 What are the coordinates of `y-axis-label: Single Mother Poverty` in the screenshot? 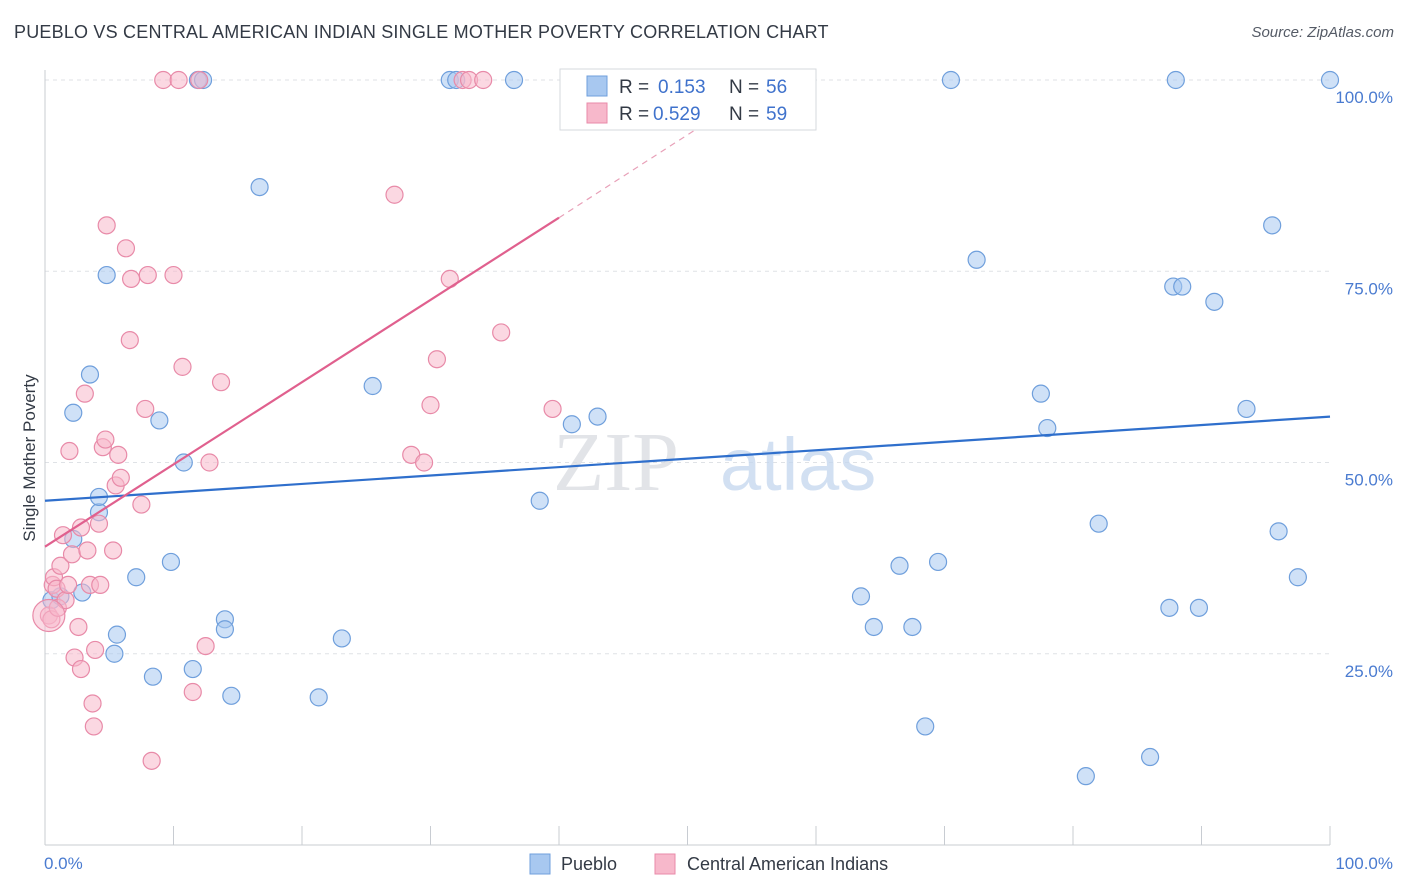 It's located at (29, 458).